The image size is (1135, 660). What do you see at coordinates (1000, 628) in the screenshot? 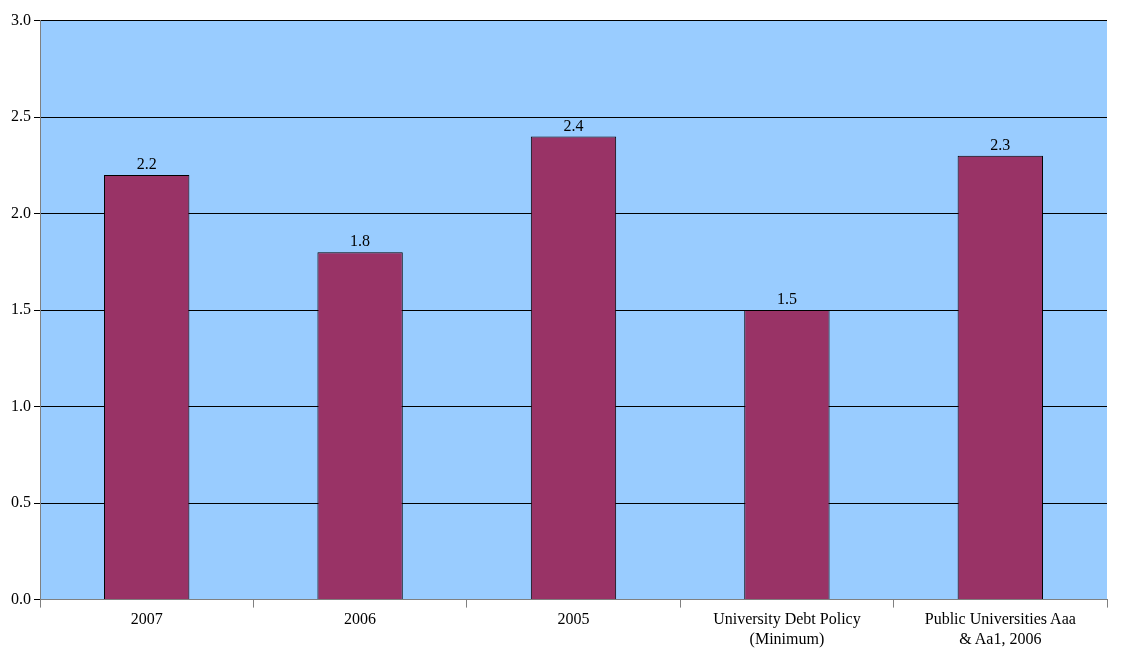
I see `x-tick-label: Public Universities Aaa & Aa1, 2006` at bounding box center [1000, 628].